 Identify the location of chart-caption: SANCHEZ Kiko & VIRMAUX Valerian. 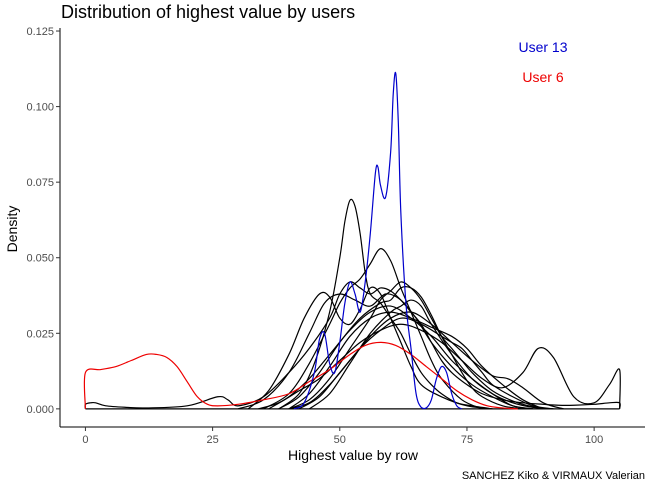
(553, 476).